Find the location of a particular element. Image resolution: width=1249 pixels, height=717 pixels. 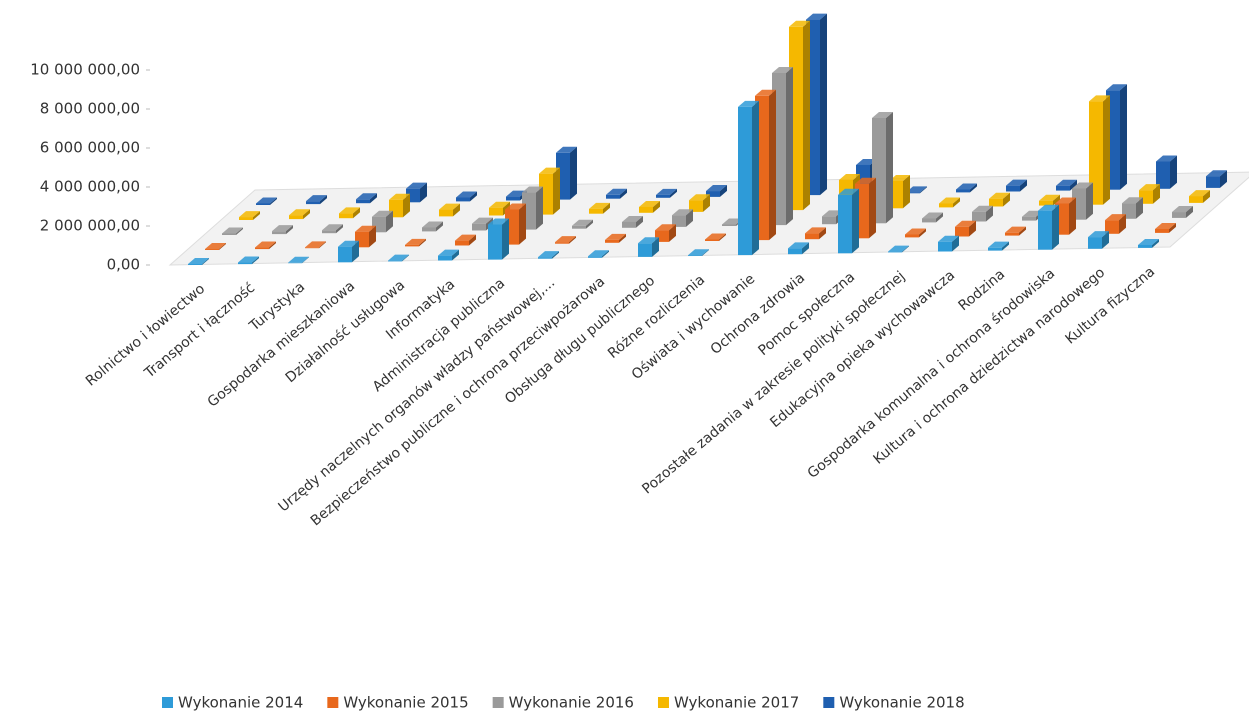

y-tick-label: 6 000 000,00 is located at coordinates (90, 148).